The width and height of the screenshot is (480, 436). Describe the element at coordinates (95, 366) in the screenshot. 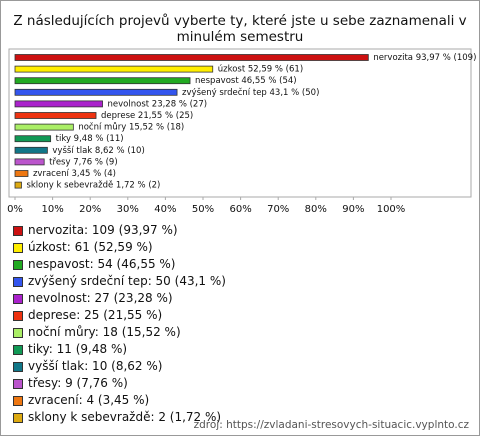

I see `legend-label: vyšší tlak: 10 (8,62 %)` at that location.